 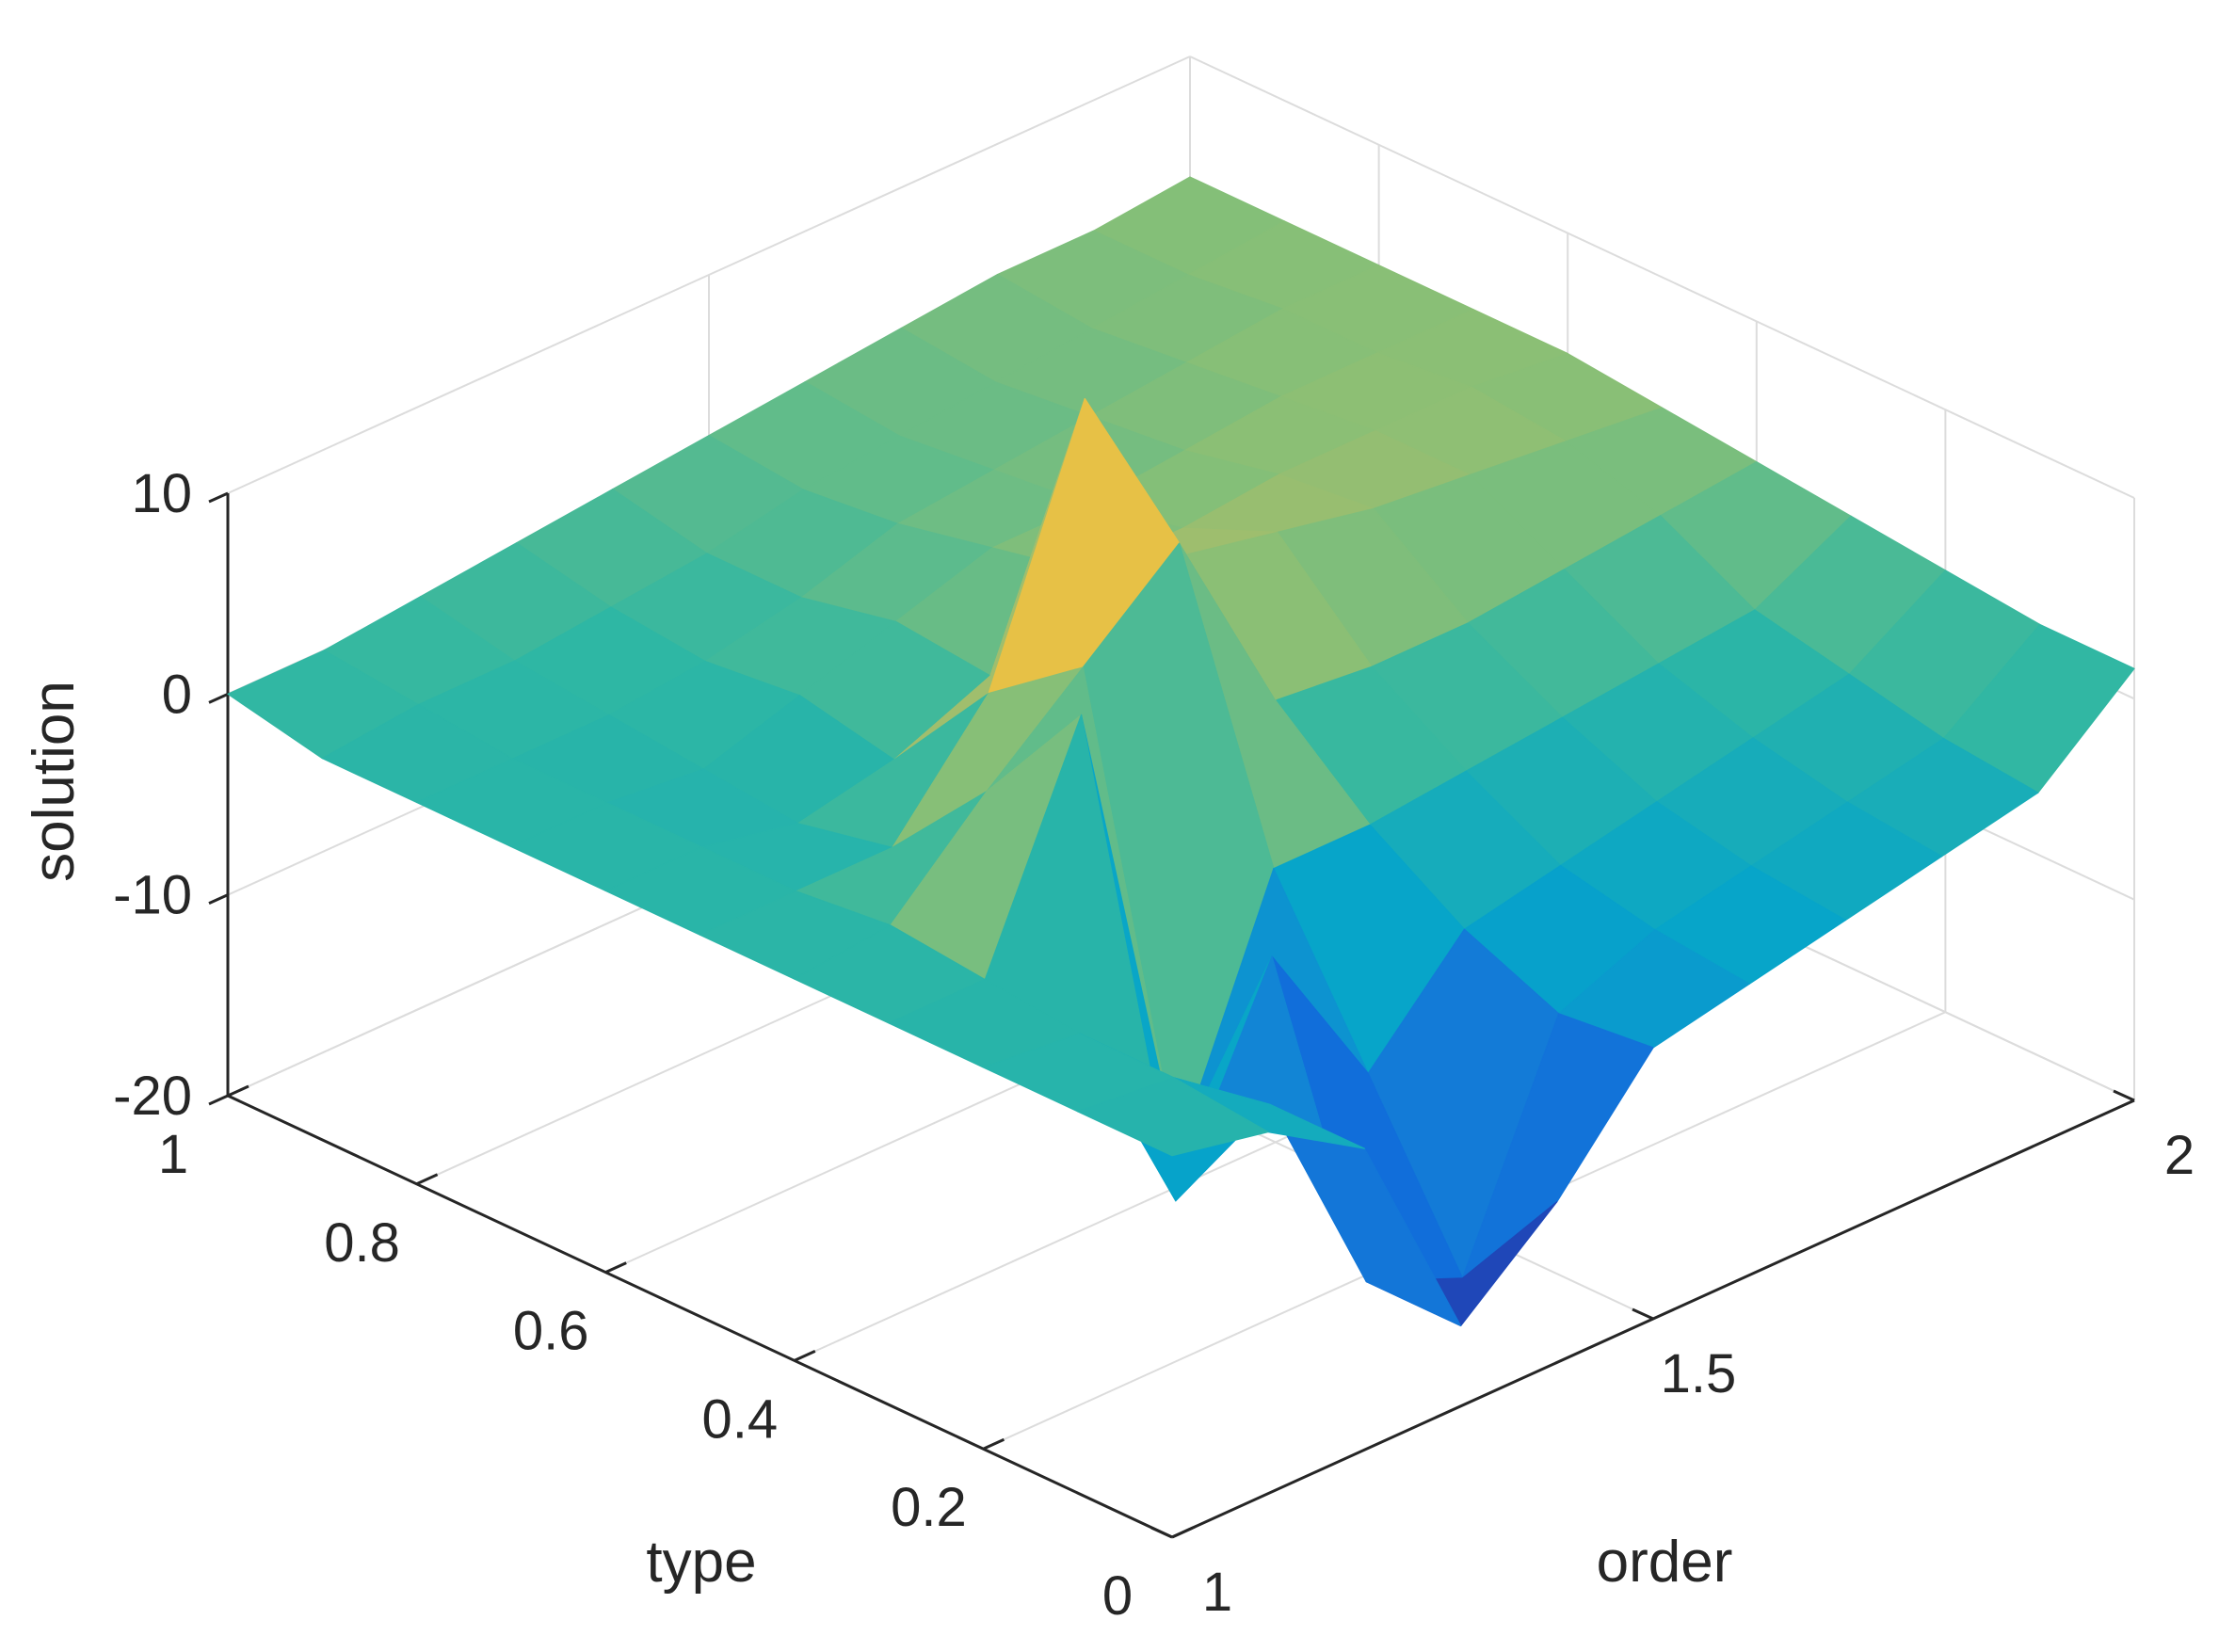 I want to click on x-tick-label: 1.5, so click(x=1699, y=1373).